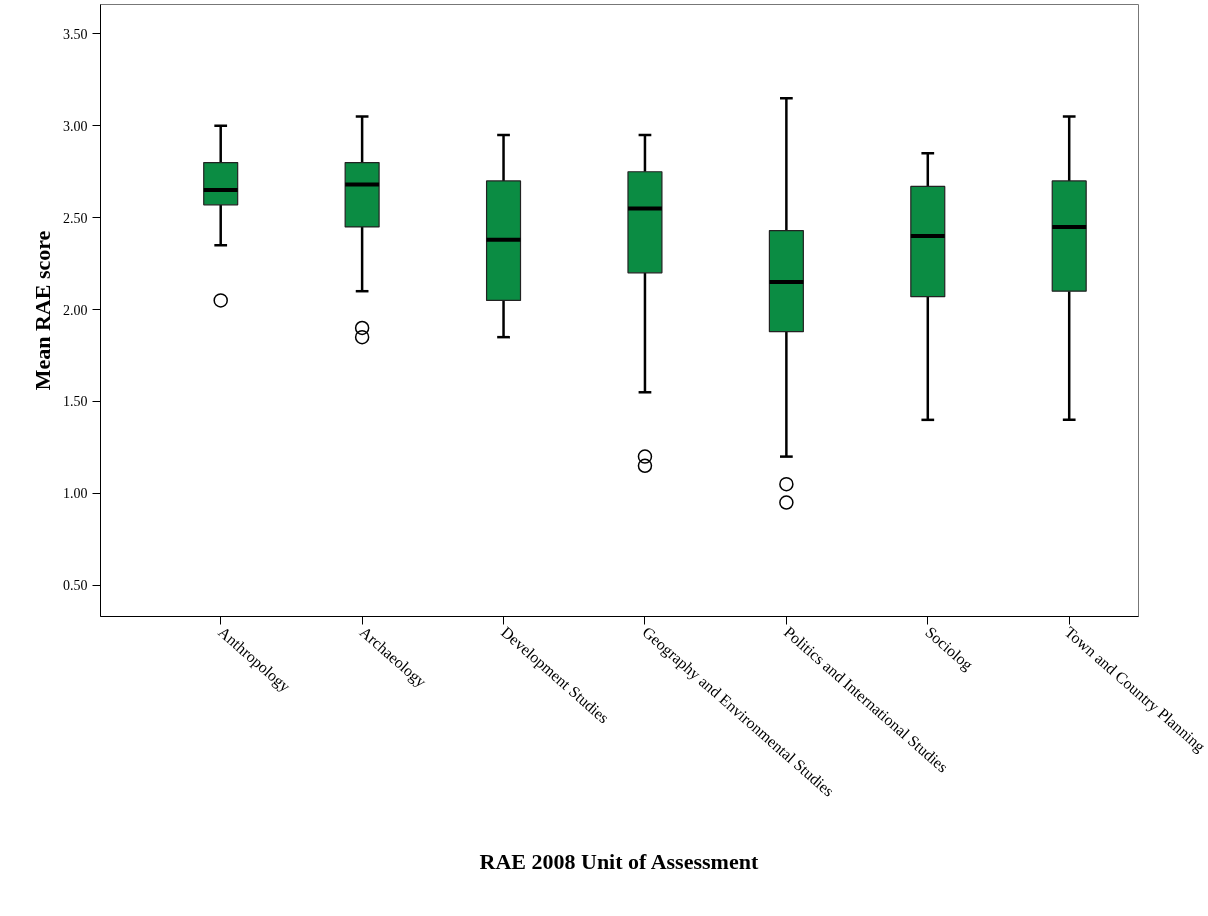 This screenshot has height=916, width=1208. Describe the element at coordinates (619, 862) in the screenshot. I see `x-axis-title: RAE 2008 Unit of Assessment` at that location.